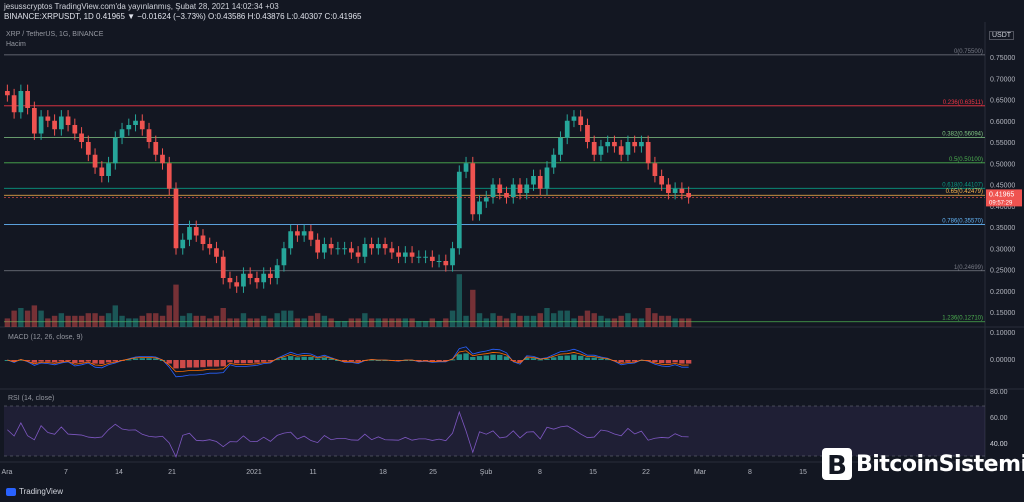 The image size is (1024, 502). I want to click on price-tick-label: 0.50000, so click(1002, 164).